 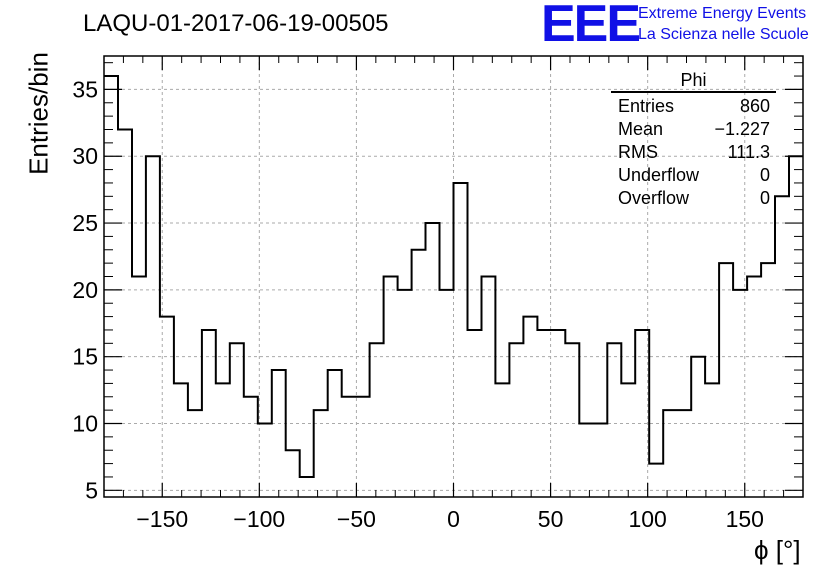 I want to click on y-tick-label: 35, so click(x=85, y=89).